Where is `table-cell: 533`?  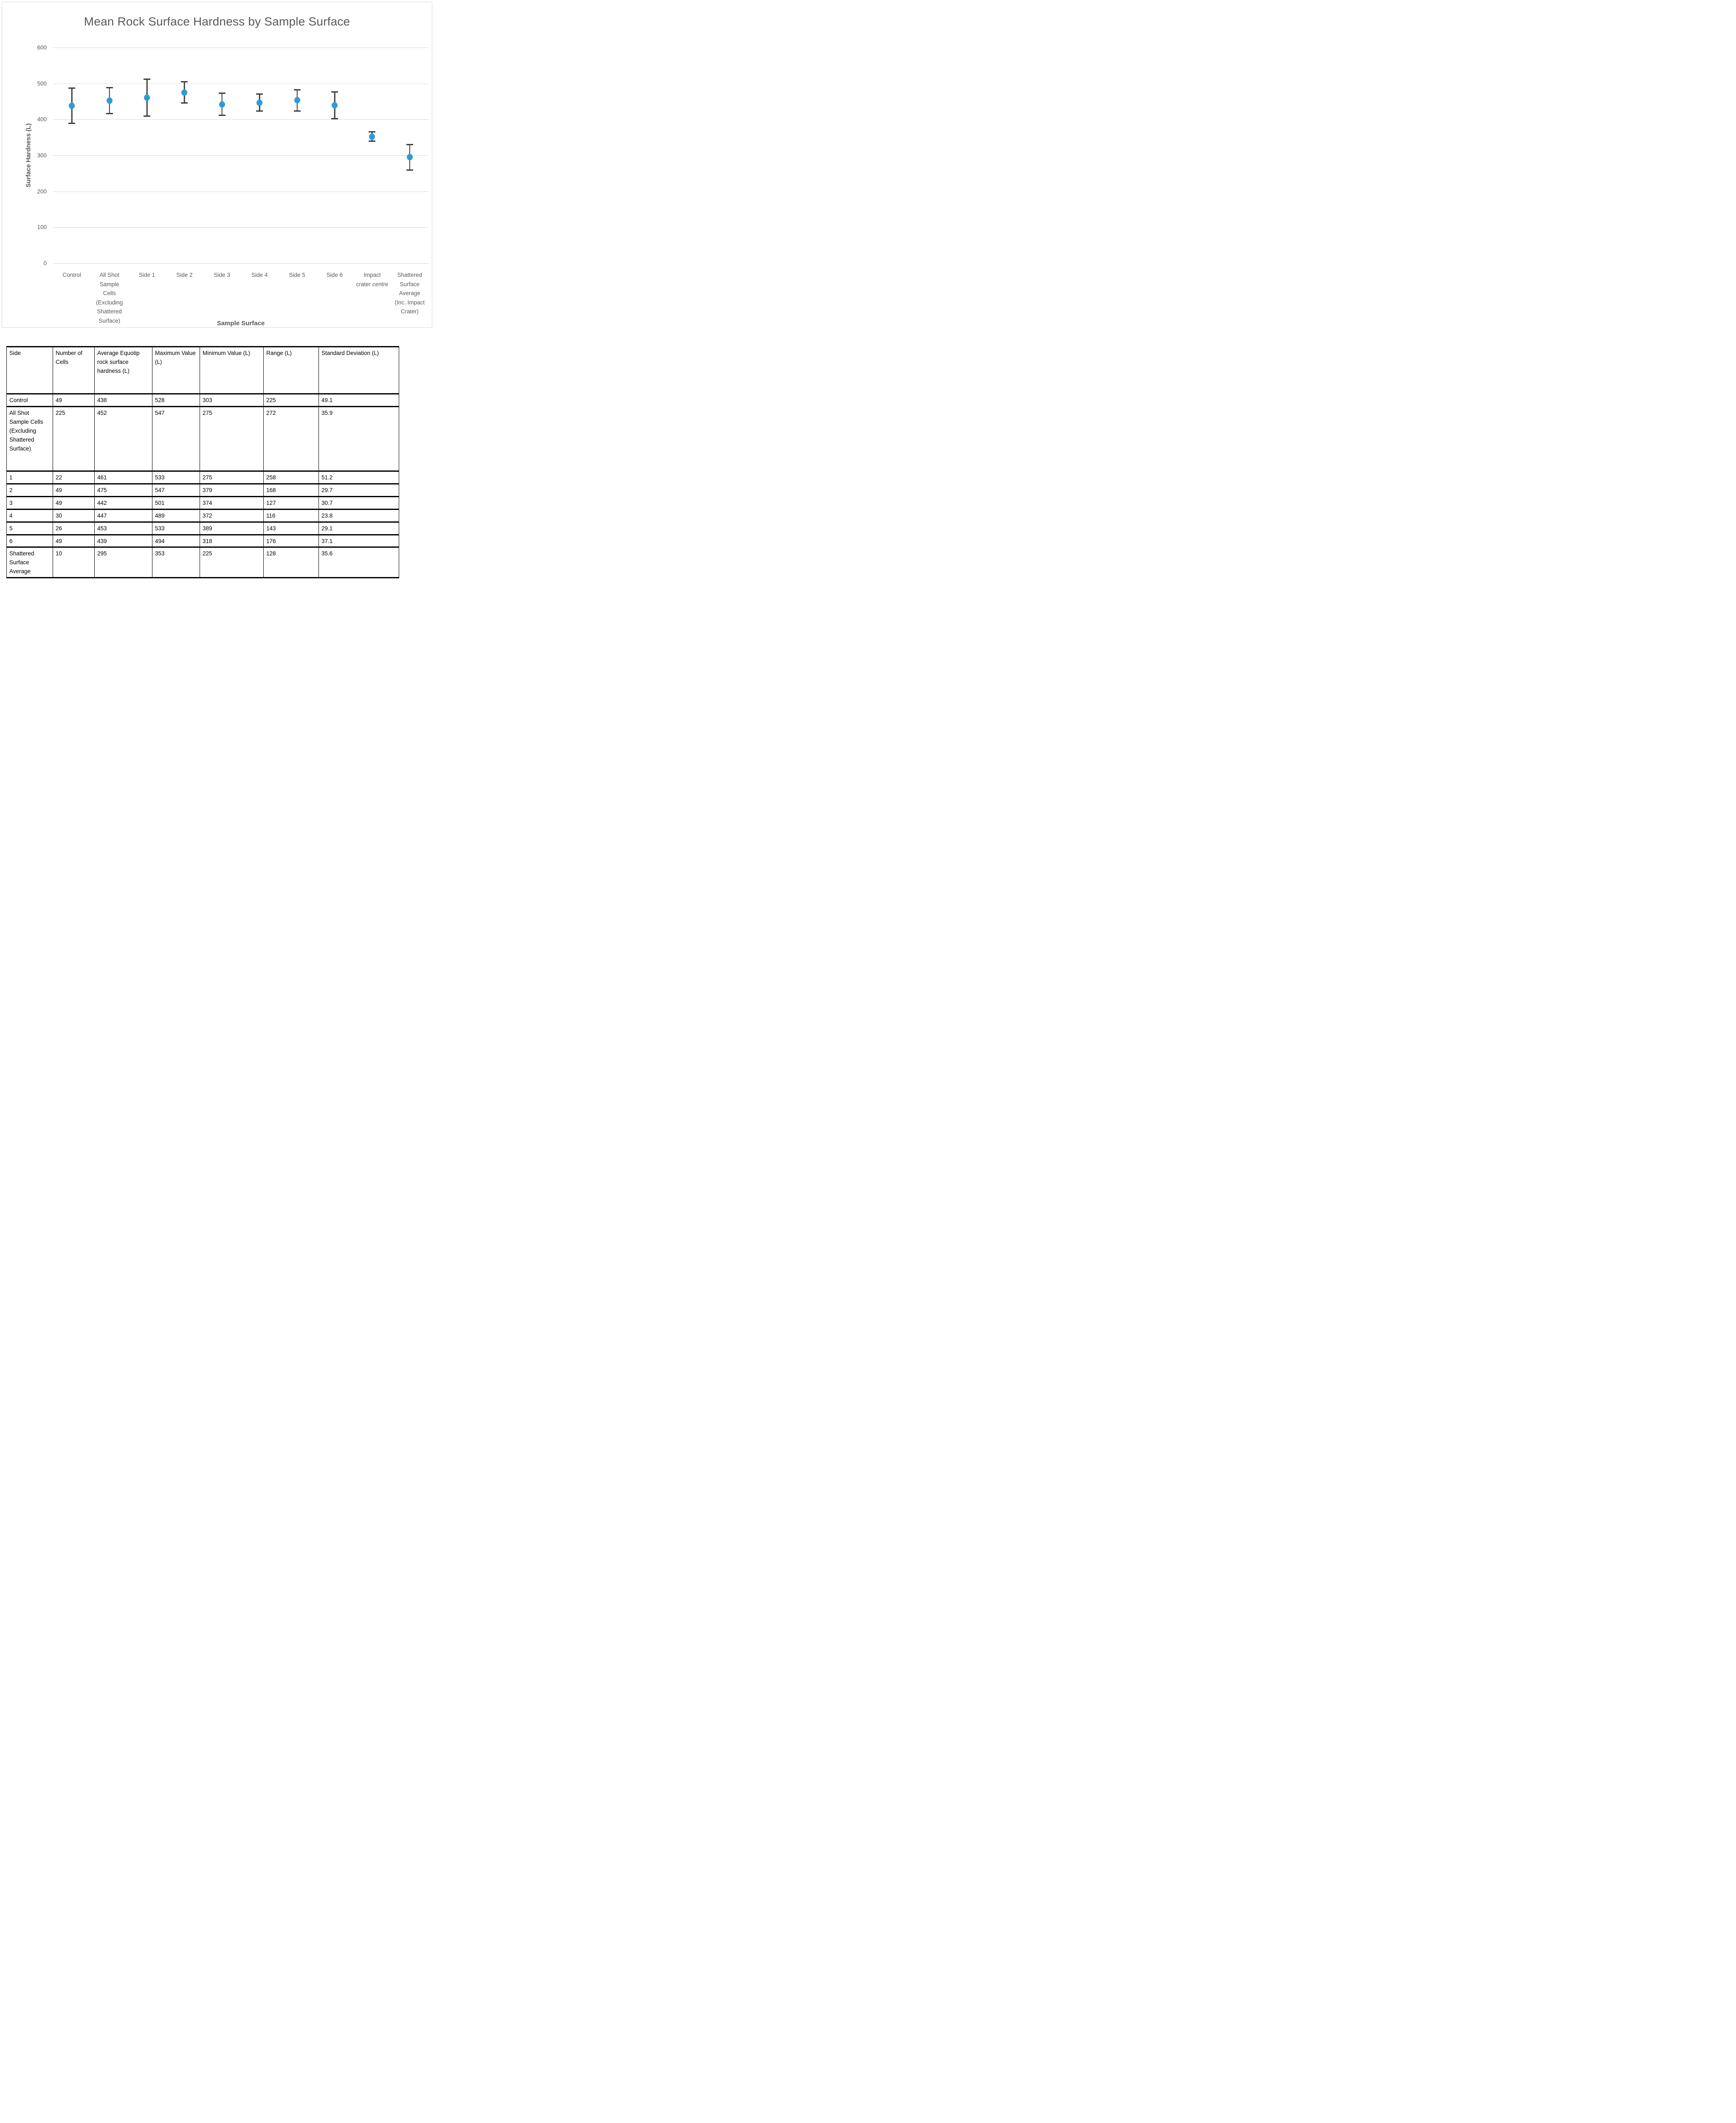 table-cell: 533 is located at coordinates (176, 528).